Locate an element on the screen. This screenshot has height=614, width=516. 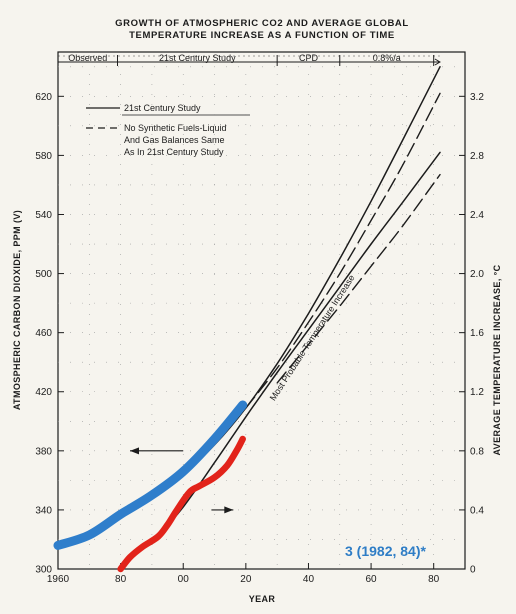
x-axis-title: YEAR is located at coordinates (262, 599).